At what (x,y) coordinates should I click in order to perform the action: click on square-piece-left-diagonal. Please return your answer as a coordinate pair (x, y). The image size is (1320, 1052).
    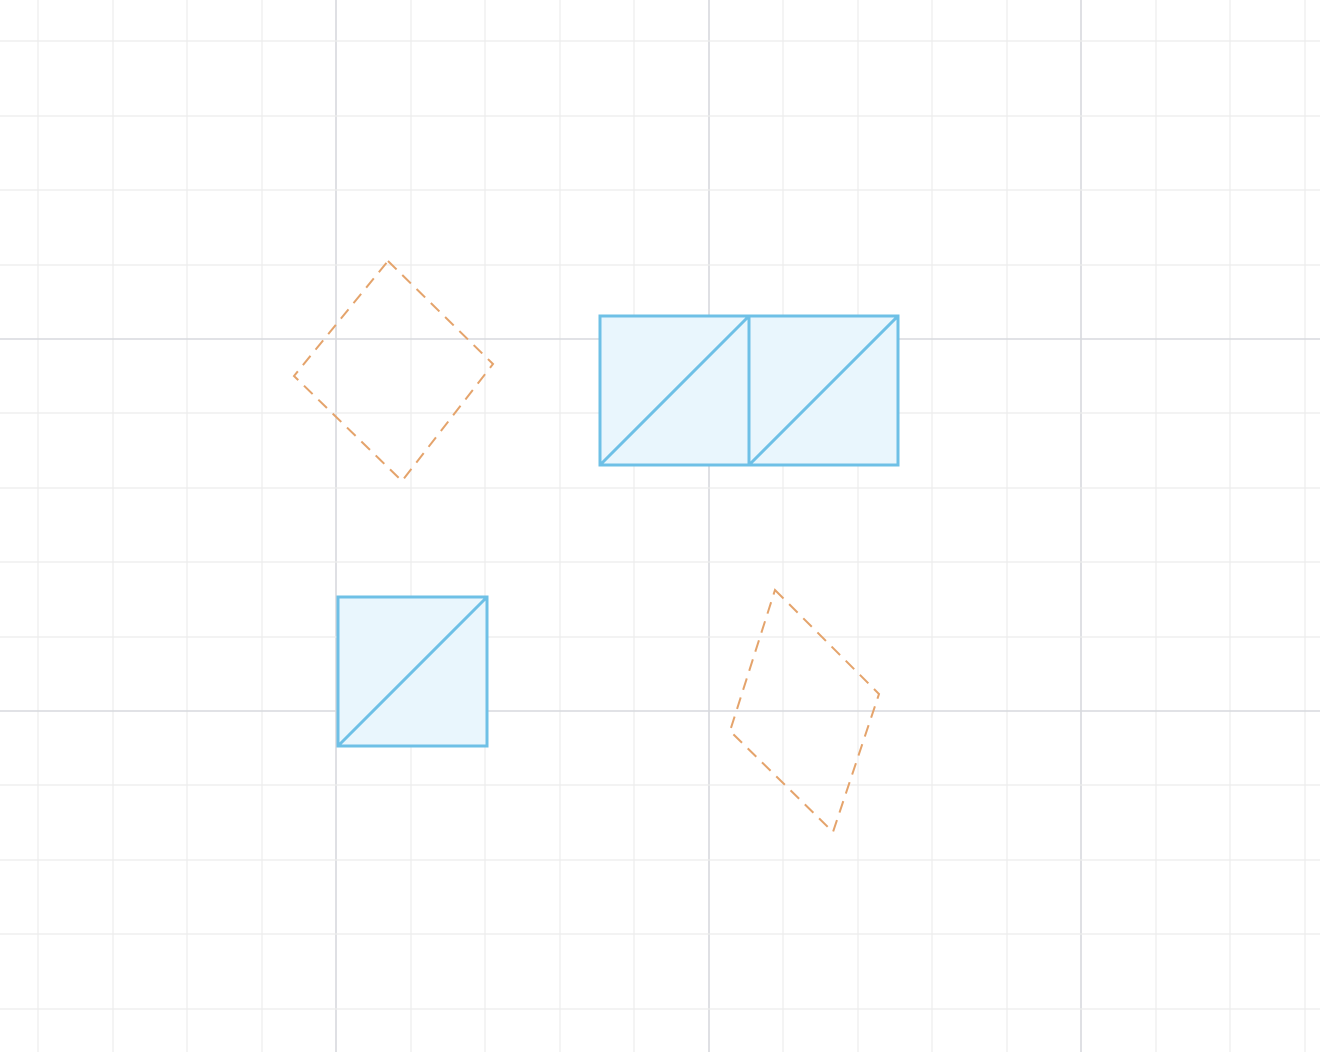
    Looking at the image, I should click on (674, 390).